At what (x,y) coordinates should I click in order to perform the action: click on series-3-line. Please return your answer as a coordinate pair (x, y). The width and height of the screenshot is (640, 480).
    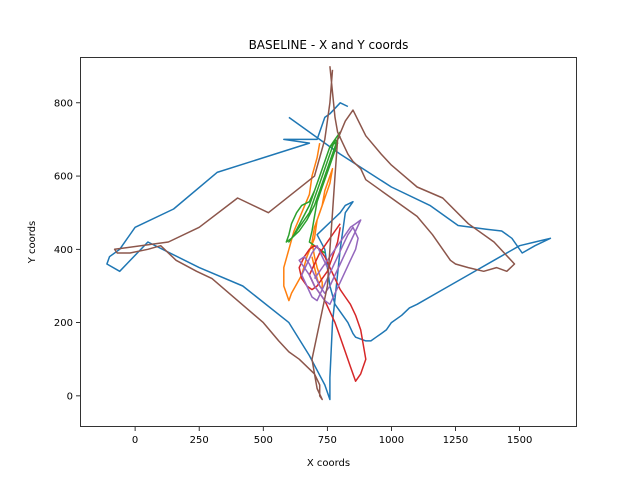
    Looking at the image, I should click on (313, 192).